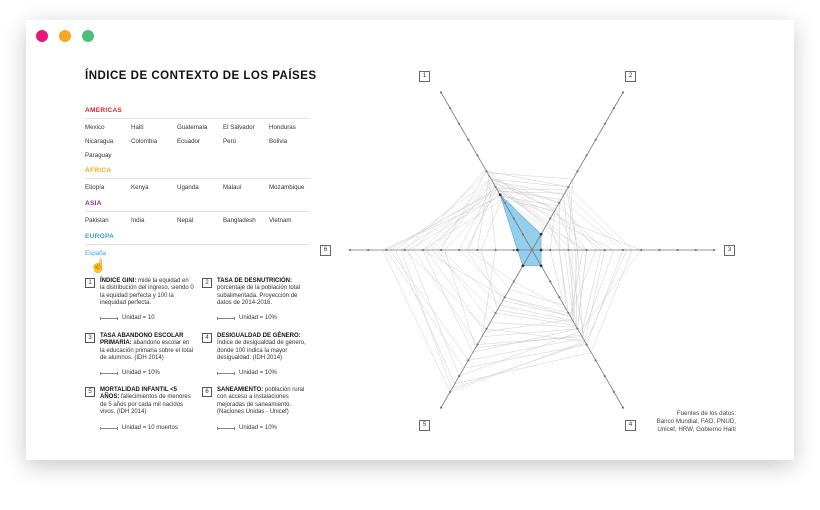 The height and width of the screenshot is (510, 820). Describe the element at coordinates (98, 155) in the screenshot. I see `country-paraguay: Paraguay` at that location.